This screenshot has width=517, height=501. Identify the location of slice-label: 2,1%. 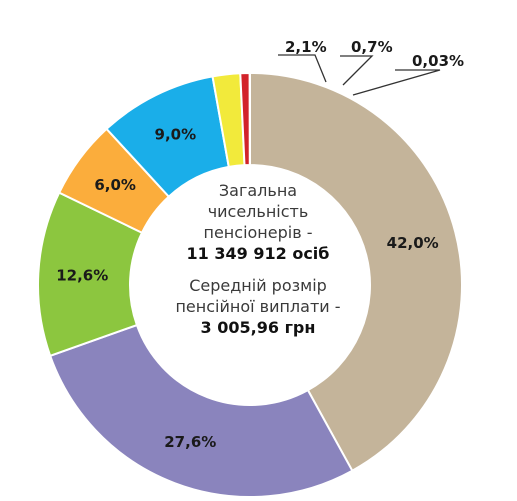
(306, 47).